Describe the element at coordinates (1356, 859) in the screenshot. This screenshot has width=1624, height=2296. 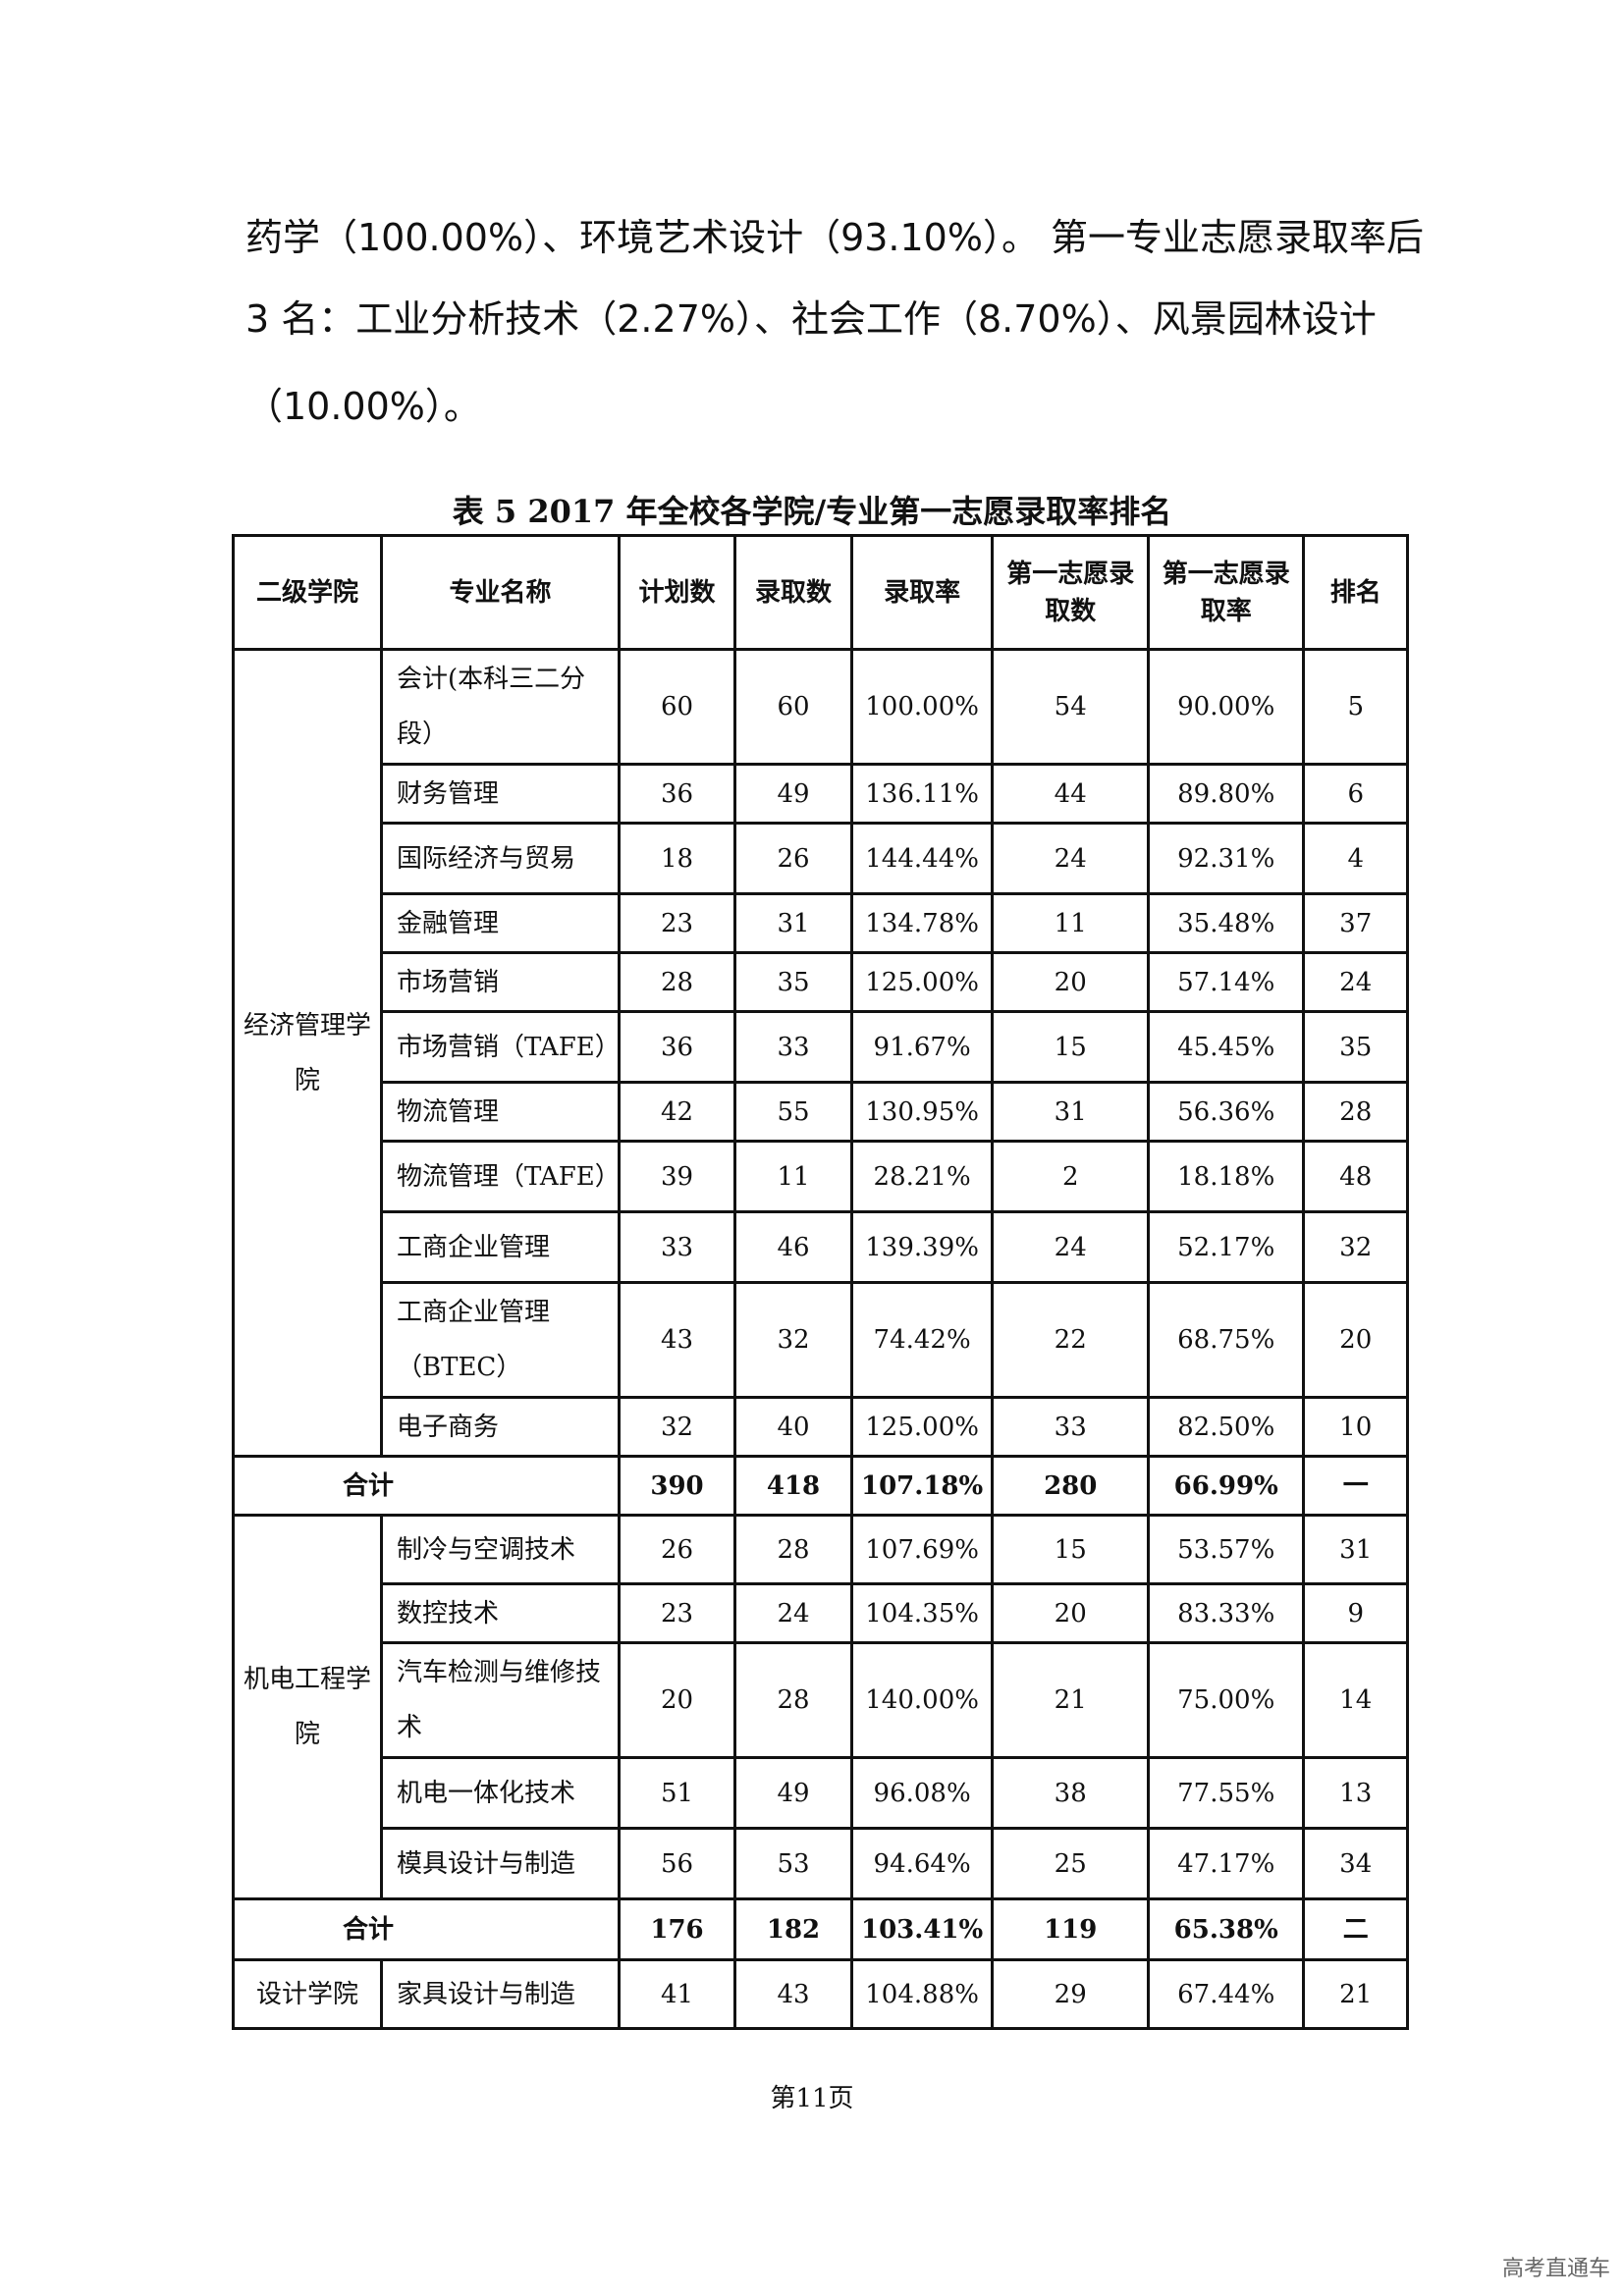
I see `data-cell: 4` at that location.